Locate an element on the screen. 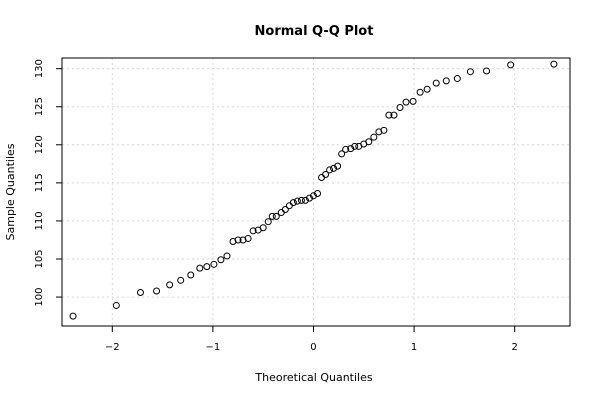 This screenshot has width=599, height=400. x-axis-label: Theoretical Quantiles is located at coordinates (313, 377).